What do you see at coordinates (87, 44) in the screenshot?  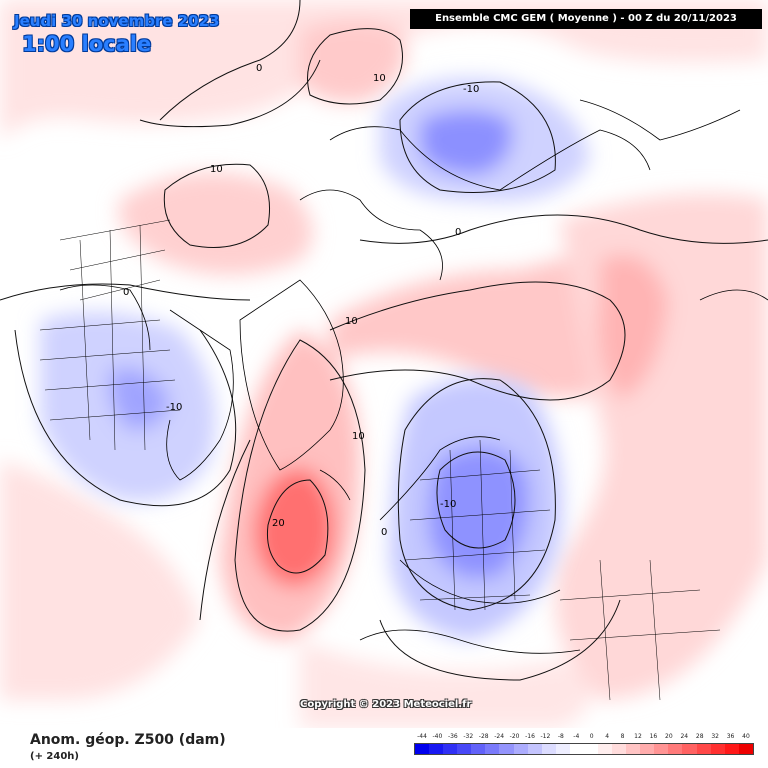 I see `local-time: 1:00 locale` at bounding box center [87, 44].